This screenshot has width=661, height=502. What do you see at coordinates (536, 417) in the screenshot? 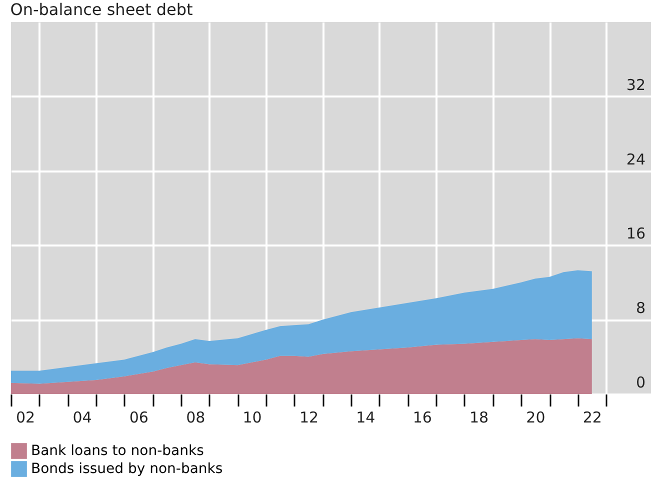
I see `x-tick-label: 20` at bounding box center [536, 417].